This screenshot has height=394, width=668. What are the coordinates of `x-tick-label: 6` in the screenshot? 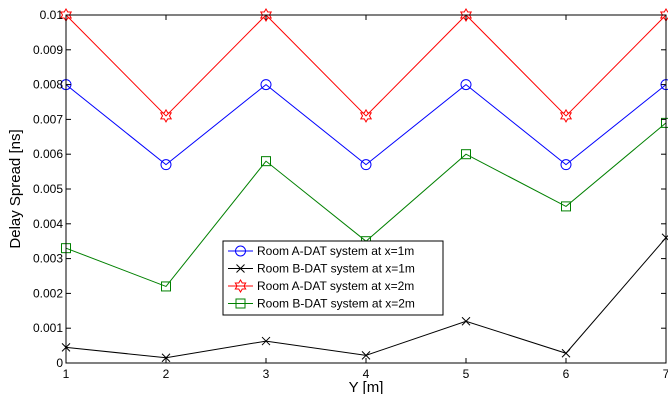 It's located at (566, 374).